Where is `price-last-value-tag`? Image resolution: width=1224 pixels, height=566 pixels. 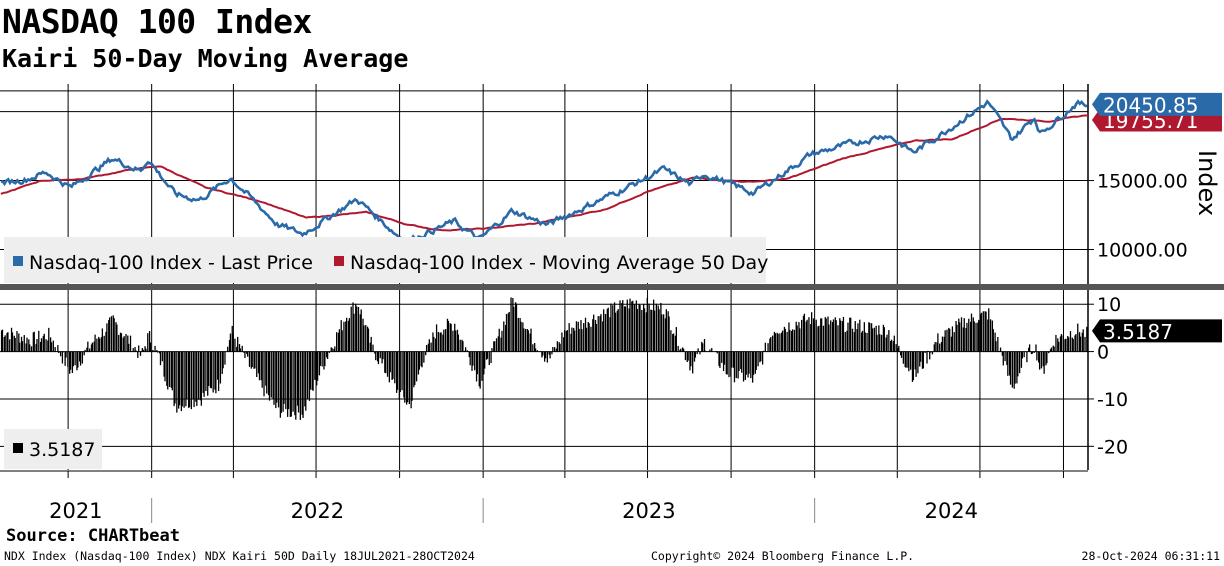
price-last-value-tag is located at coordinates (1157, 104).